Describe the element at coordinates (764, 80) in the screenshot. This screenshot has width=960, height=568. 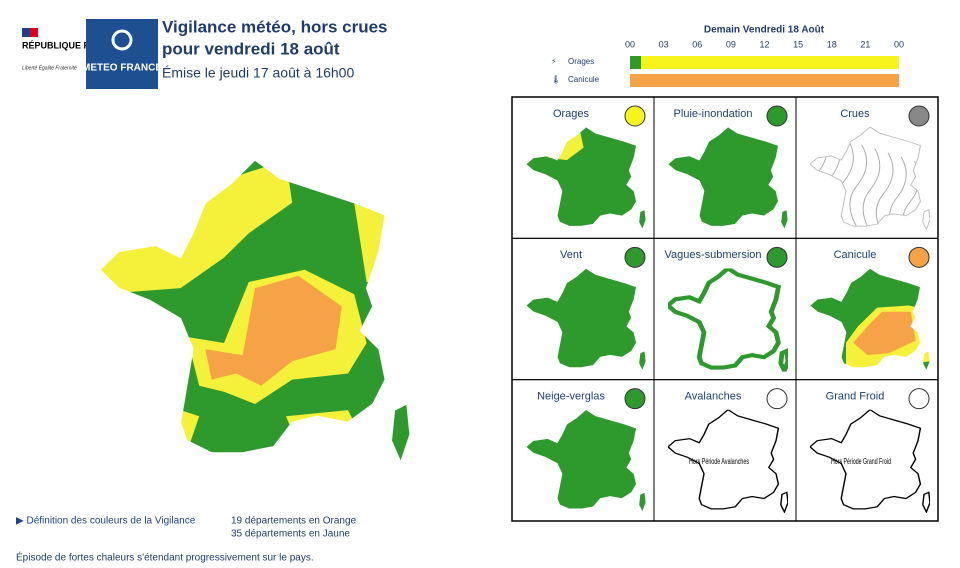
I see `timeline-segment-orange` at that location.